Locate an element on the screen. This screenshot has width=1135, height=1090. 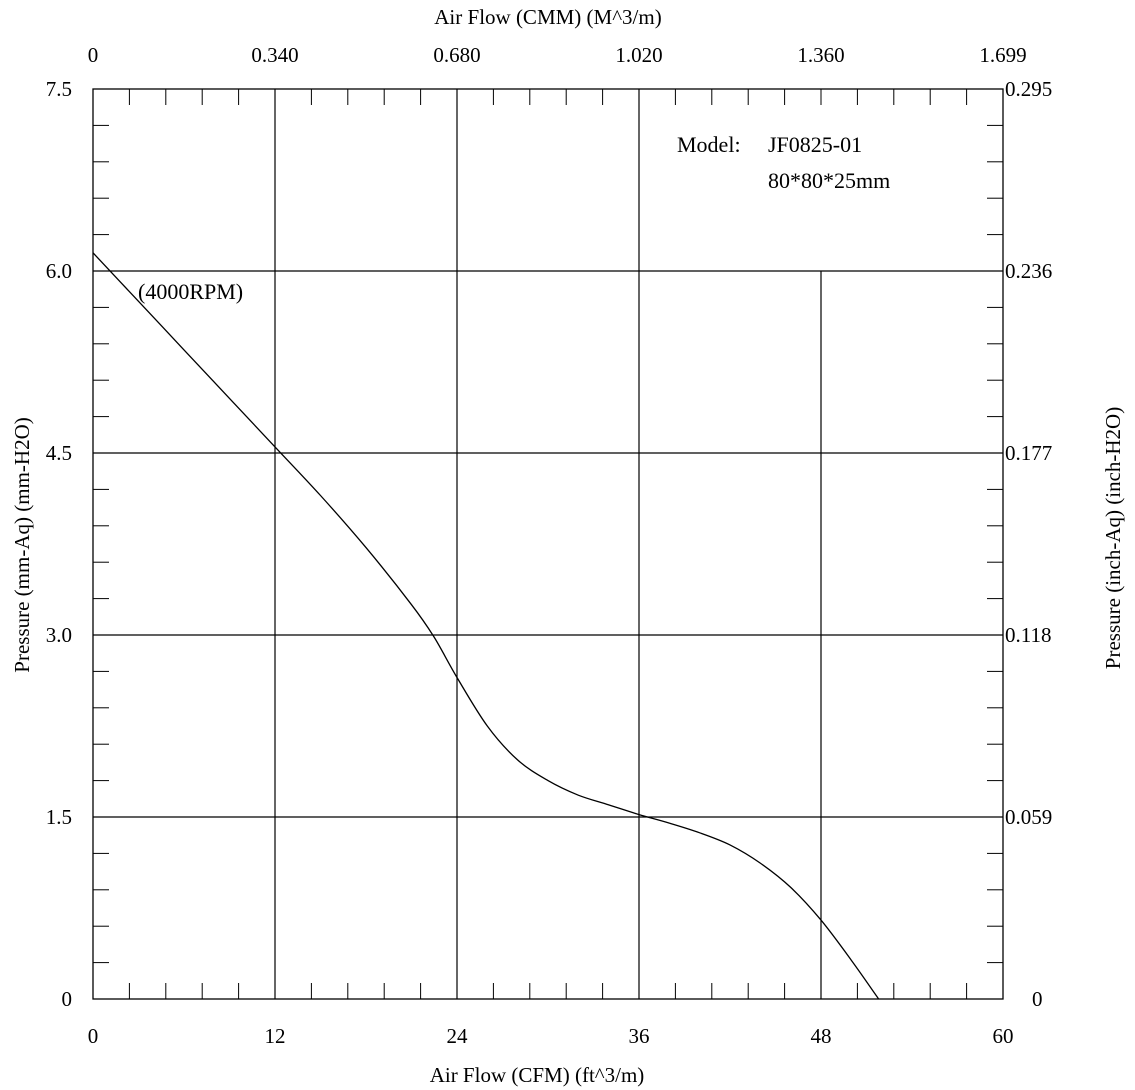
y-right-tick-label: 0 is located at coordinates (1037, 999).